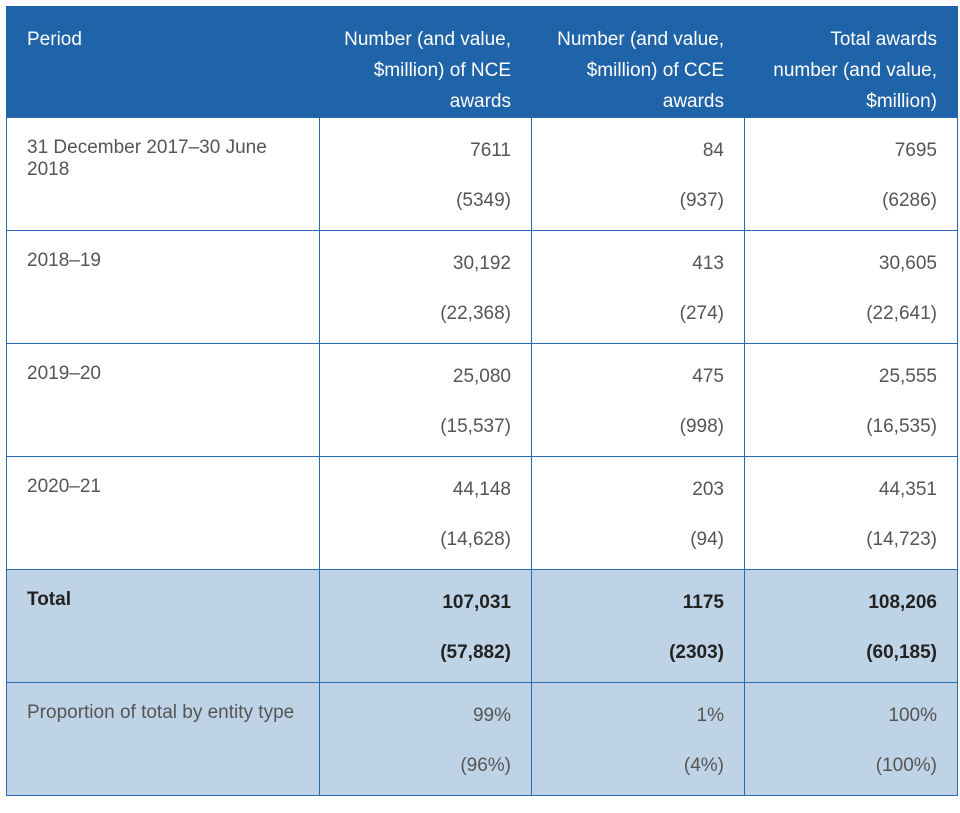  I want to click on cce-cell: 1175 (2303), so click(638, 626).